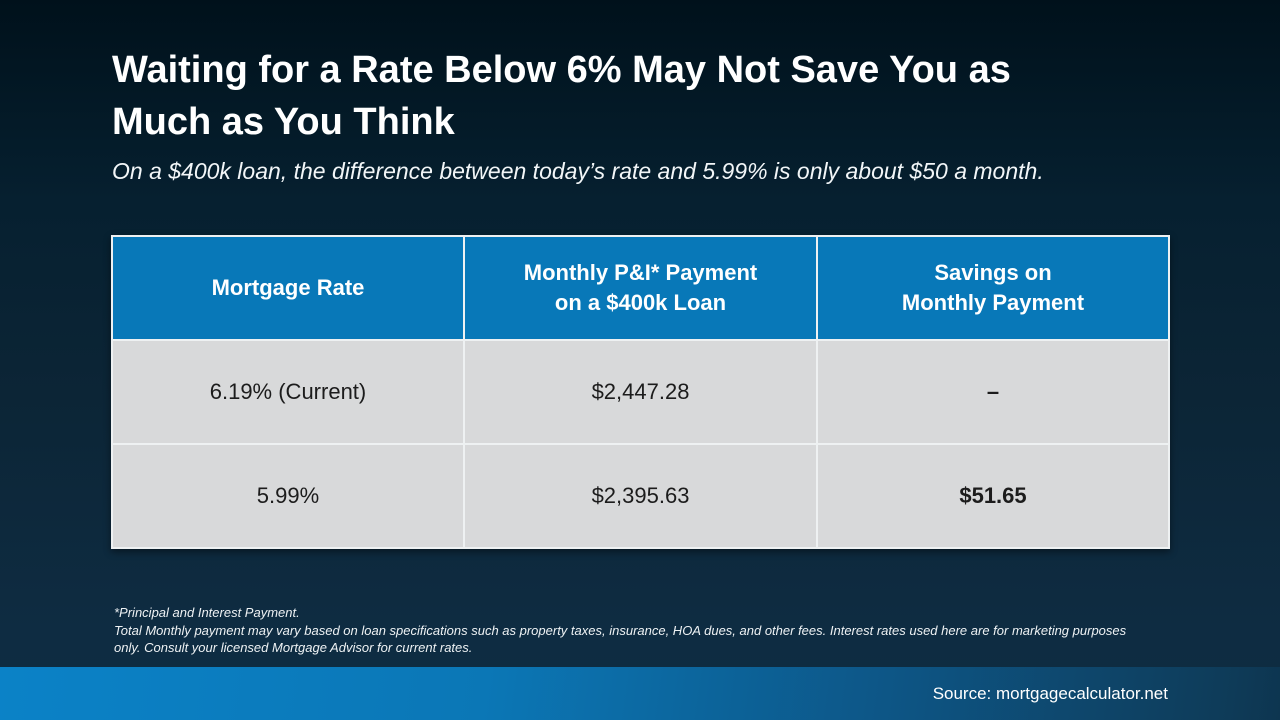 The image size is (1280, 720). What do you see at coordinates (1050, 693) in the screenshot?
I see `source-text: Source: mortgagecalculator.net` at bounding box center [1050, 693].